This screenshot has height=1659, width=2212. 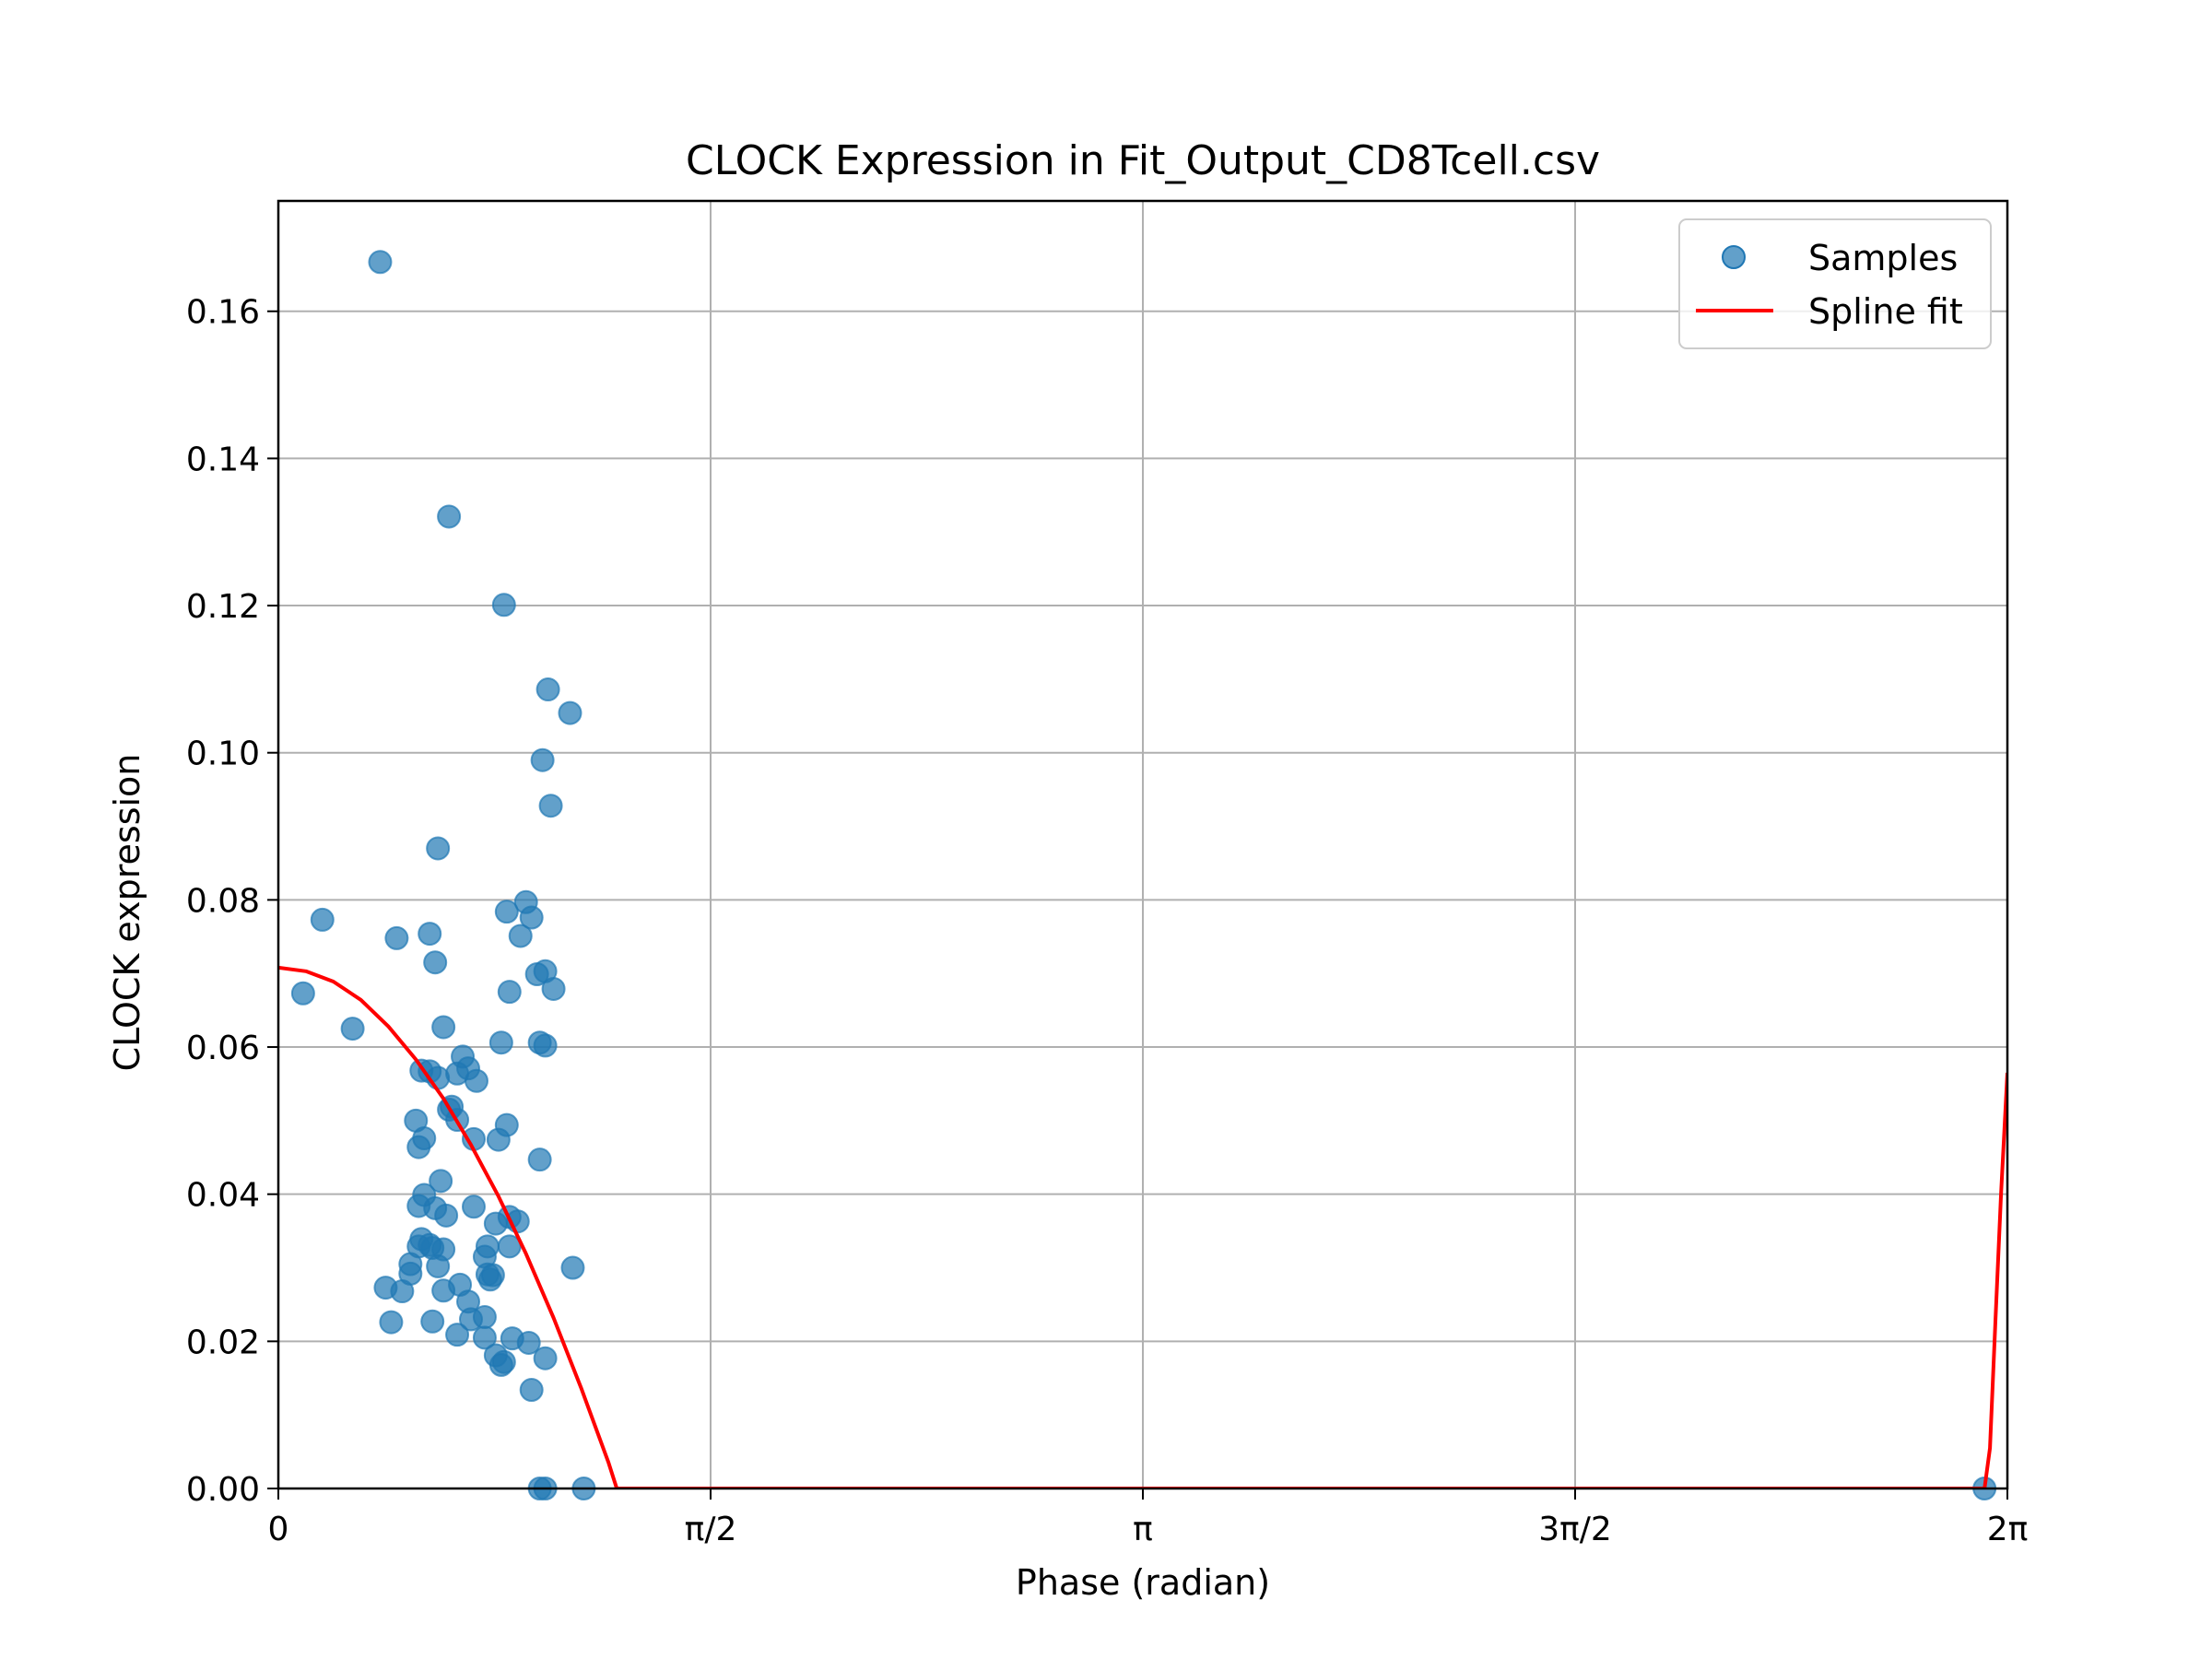 What do you see at coordinates (1883, 258) in the screenshot?
I see `legend-label-samples: Samples` at bounding box center [1883, 258].